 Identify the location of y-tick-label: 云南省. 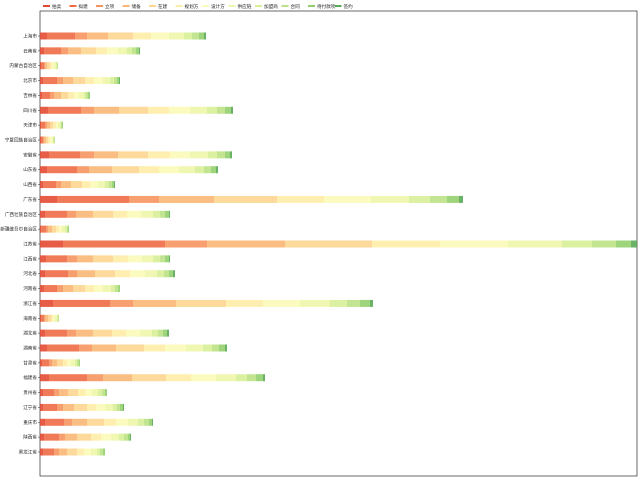
(30, 50).